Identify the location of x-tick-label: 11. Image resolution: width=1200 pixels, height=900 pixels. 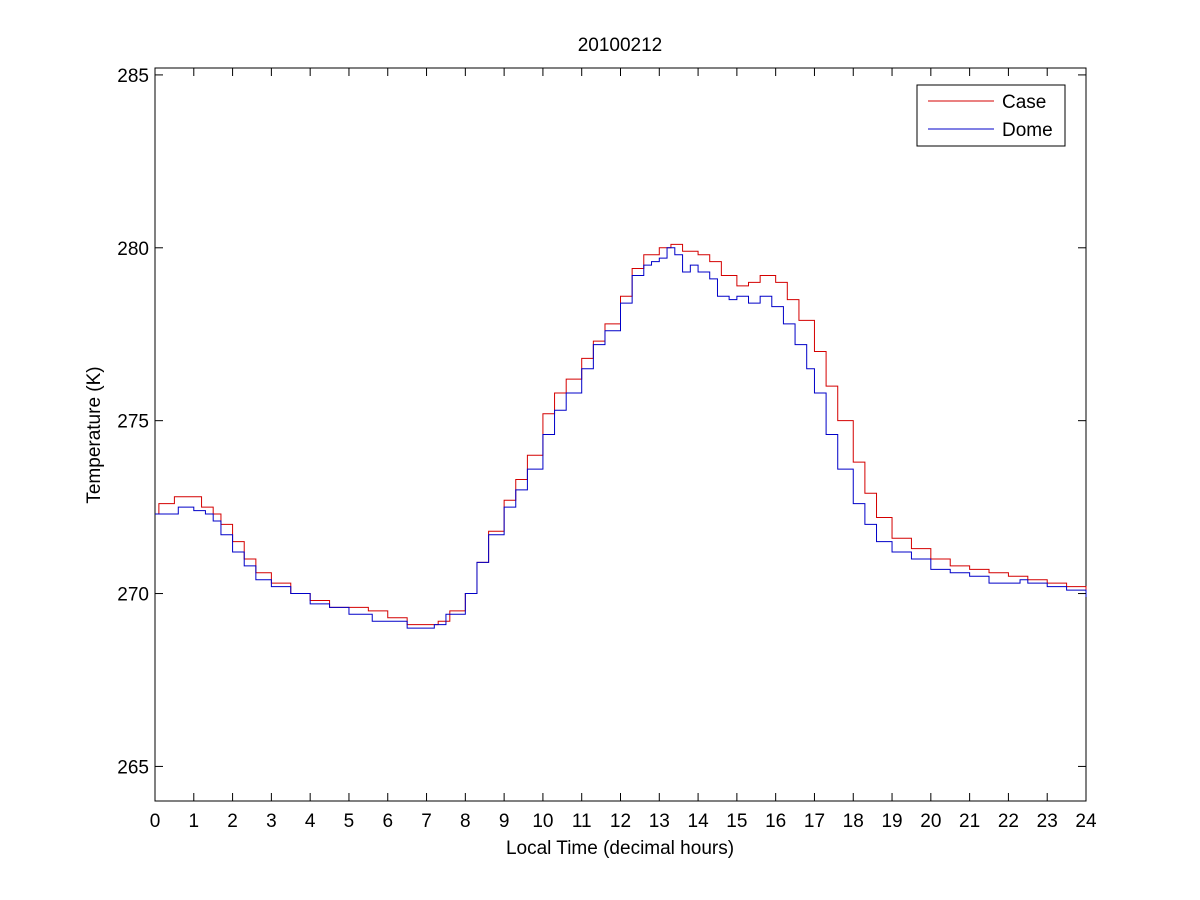
(582, 821).